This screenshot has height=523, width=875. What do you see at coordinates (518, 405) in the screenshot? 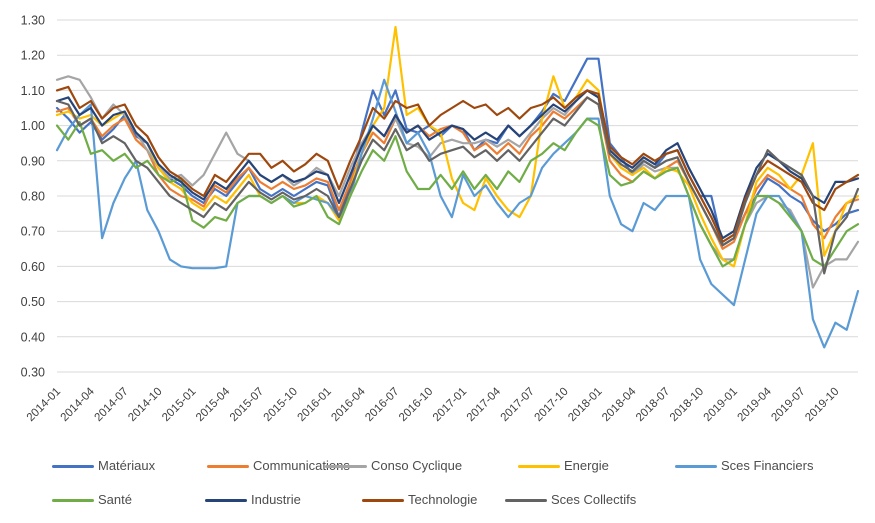
I see `x-axis-tick-label: 2017-07` at bounding box center [518, 405].